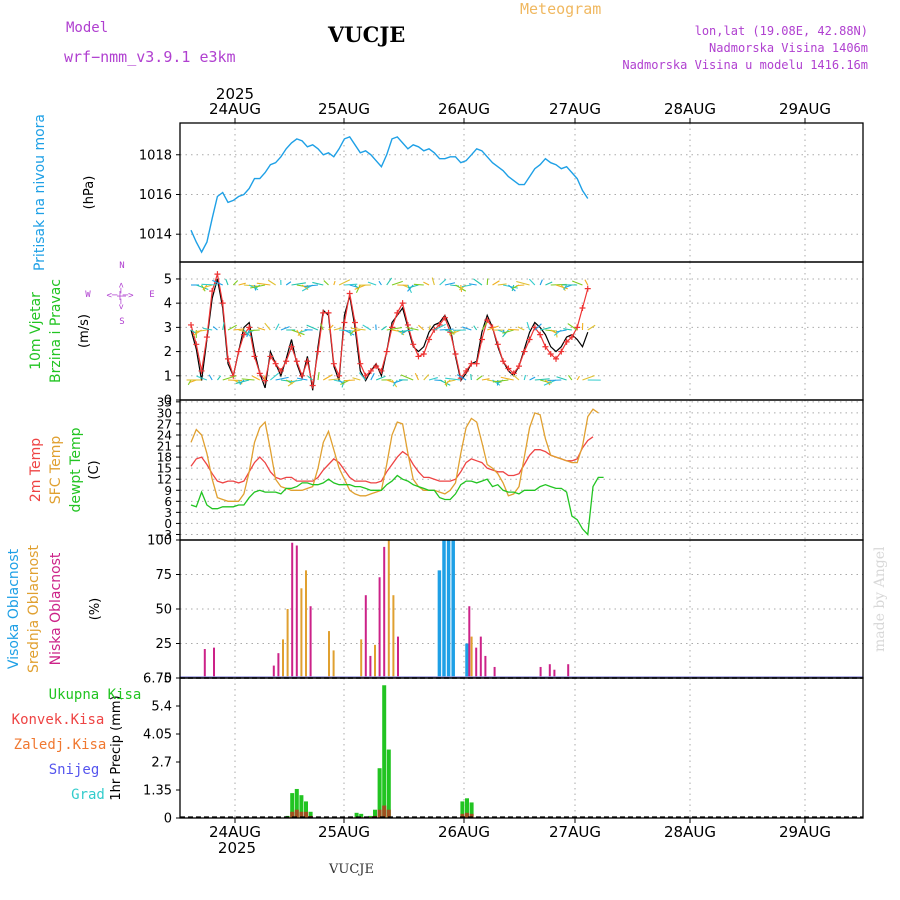  I want to click on station-title: VUCJE, so click(367, 34).